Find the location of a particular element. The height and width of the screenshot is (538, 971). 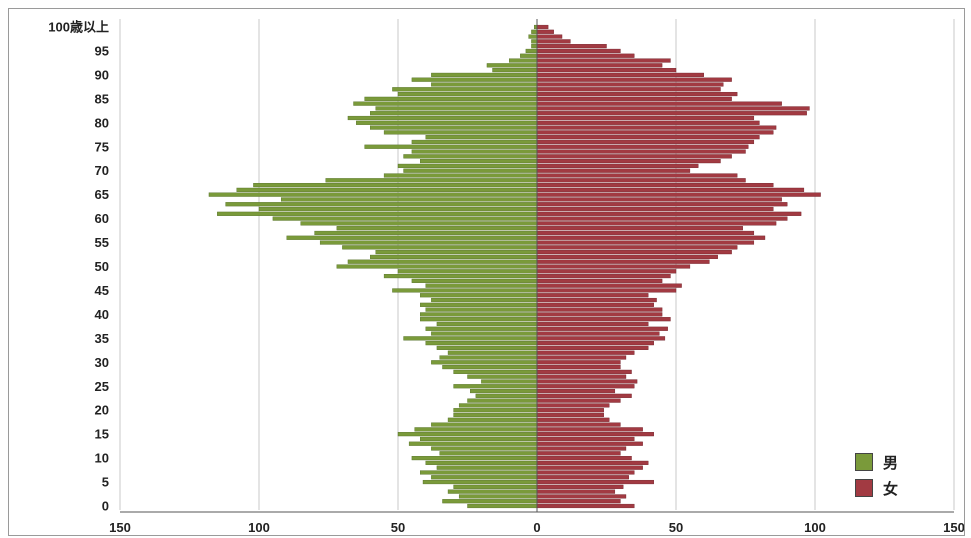

legend-item-female: 女 is located at coordinates (876, 488).